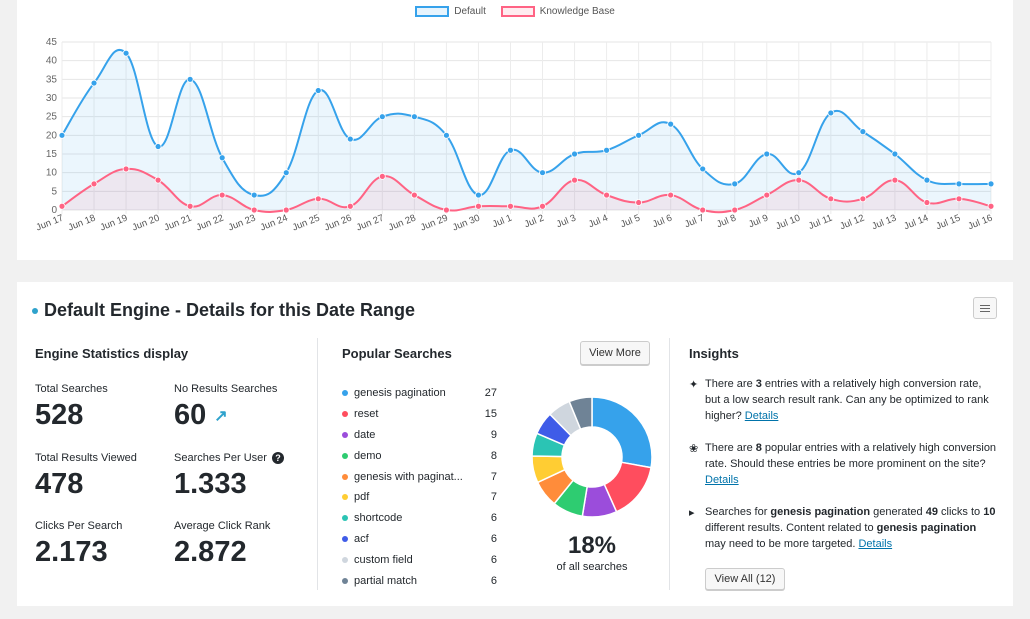 The height and width of the screenshot is (619, 1030). I want to click on x-tick-label: Jun 22, so click(210, 223).